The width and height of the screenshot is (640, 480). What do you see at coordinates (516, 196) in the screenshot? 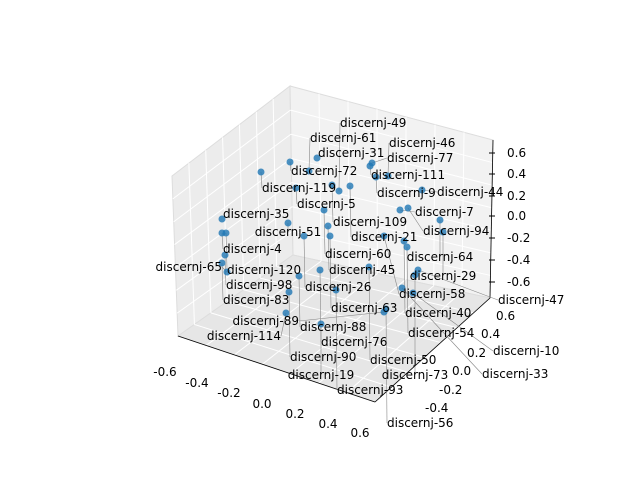
I see `z-tick-label: 0.2` at bounding box center [516, 196].